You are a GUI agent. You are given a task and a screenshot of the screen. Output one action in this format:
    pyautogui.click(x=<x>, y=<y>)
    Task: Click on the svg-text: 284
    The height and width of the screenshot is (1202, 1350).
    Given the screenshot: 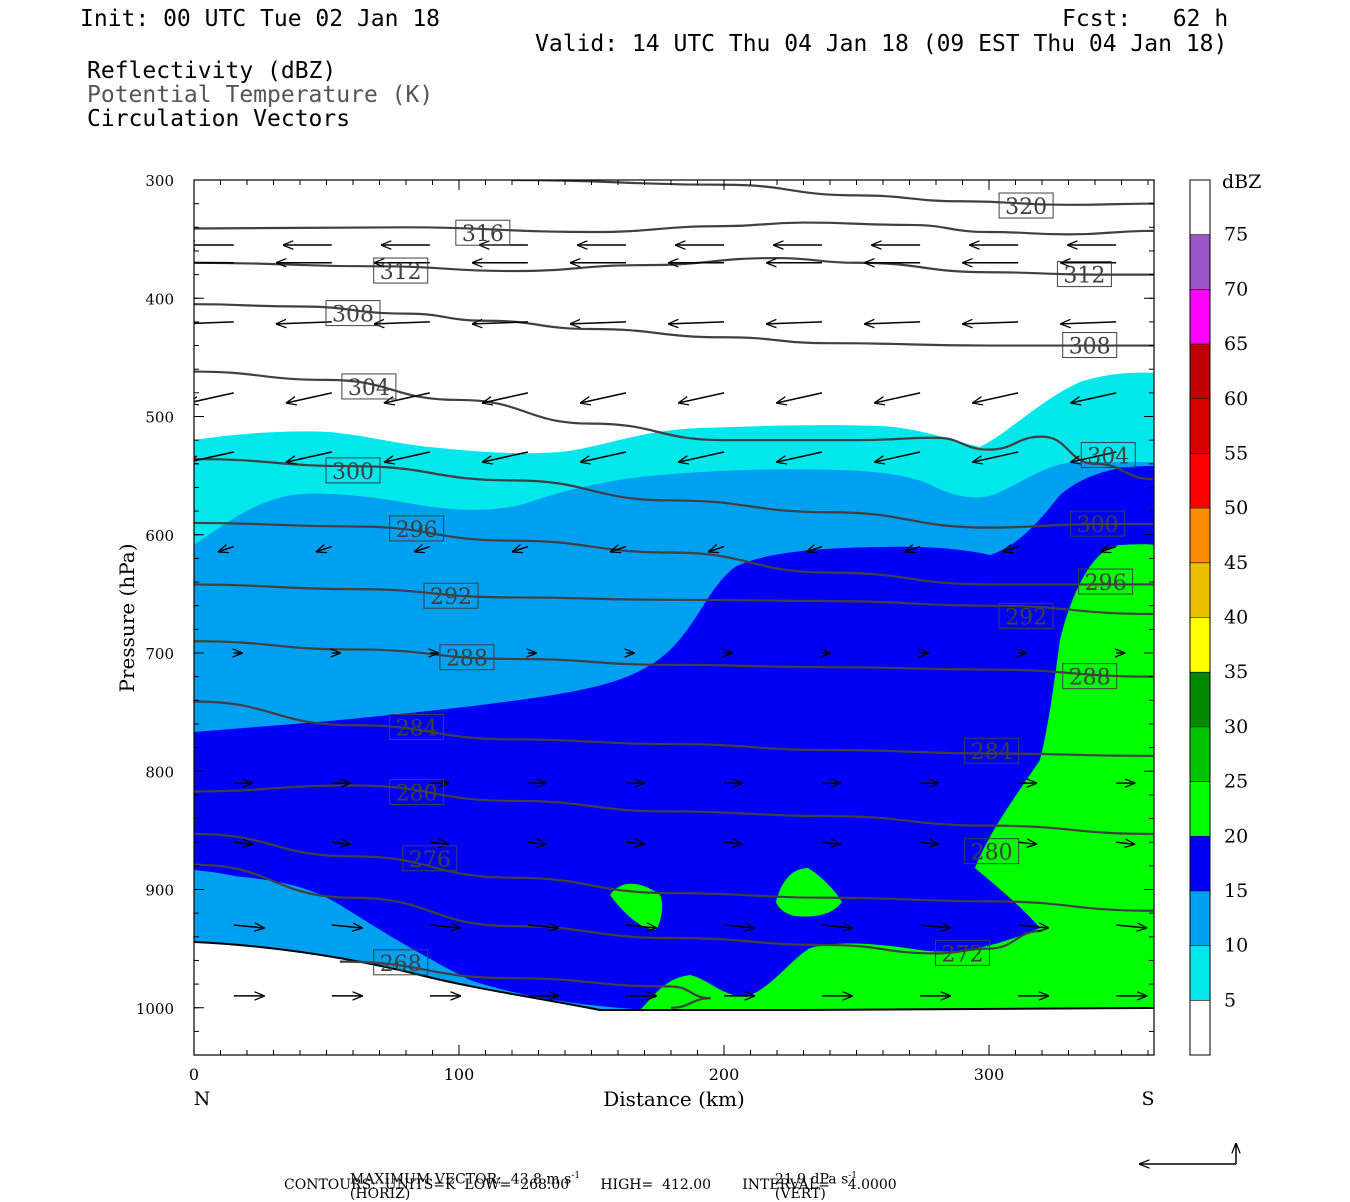 What is the action you would take?
    pyautogui.click(x=992, y=752)
    